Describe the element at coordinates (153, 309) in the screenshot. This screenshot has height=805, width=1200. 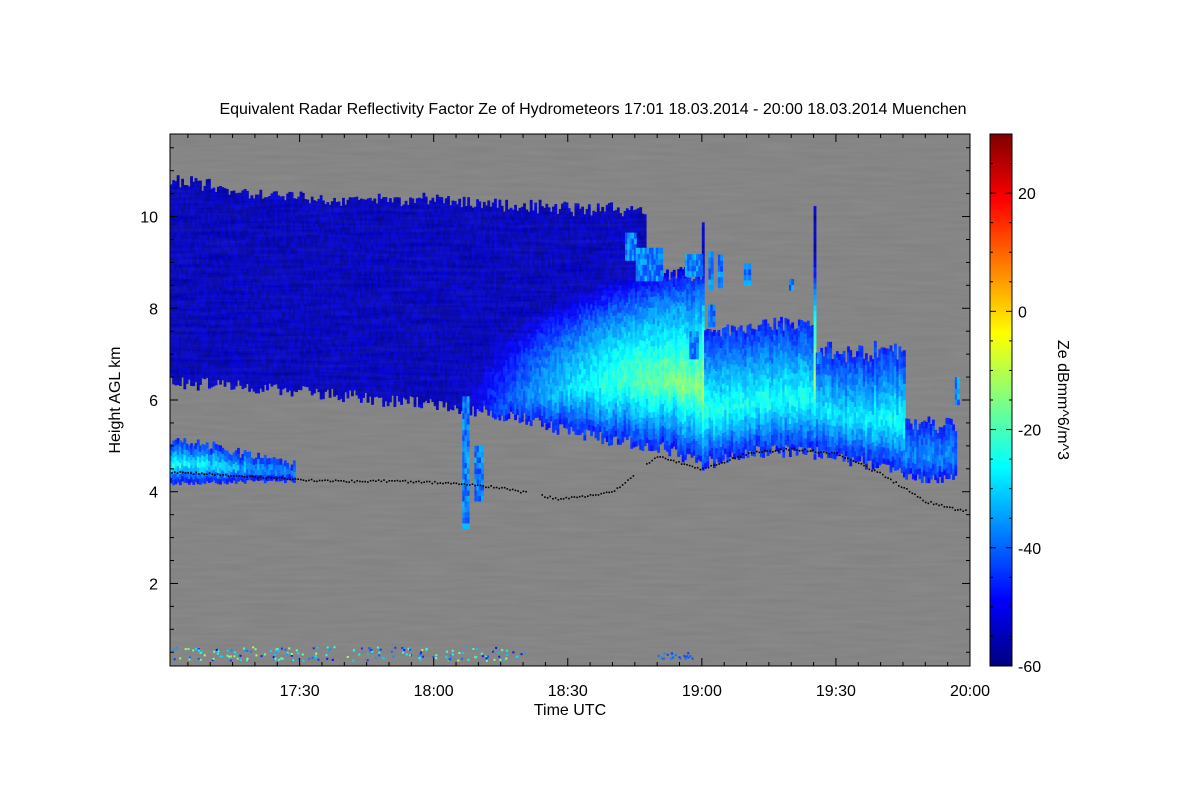
I see `y-tick-label: 8` at that location.